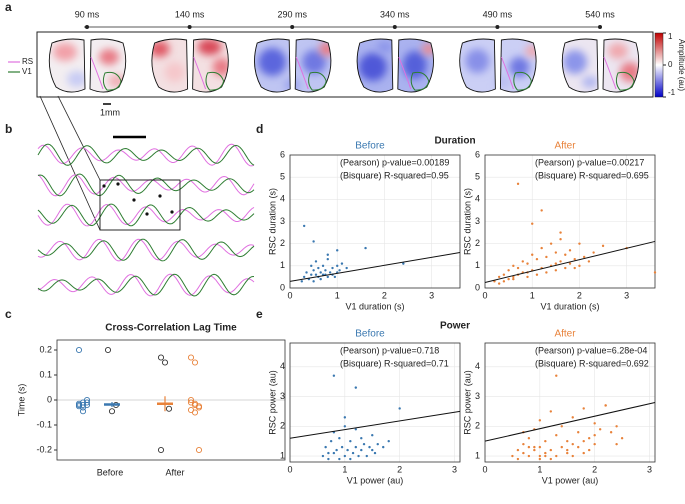  Describe the element at coordinates (626, 295) in the screenshot. I see `x-tick-label: 3` at that location.